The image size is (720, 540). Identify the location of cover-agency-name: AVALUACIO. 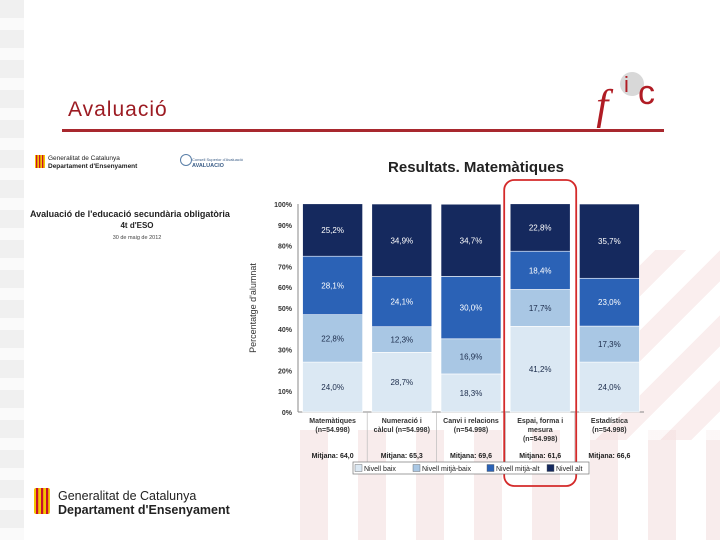
(208, 166).